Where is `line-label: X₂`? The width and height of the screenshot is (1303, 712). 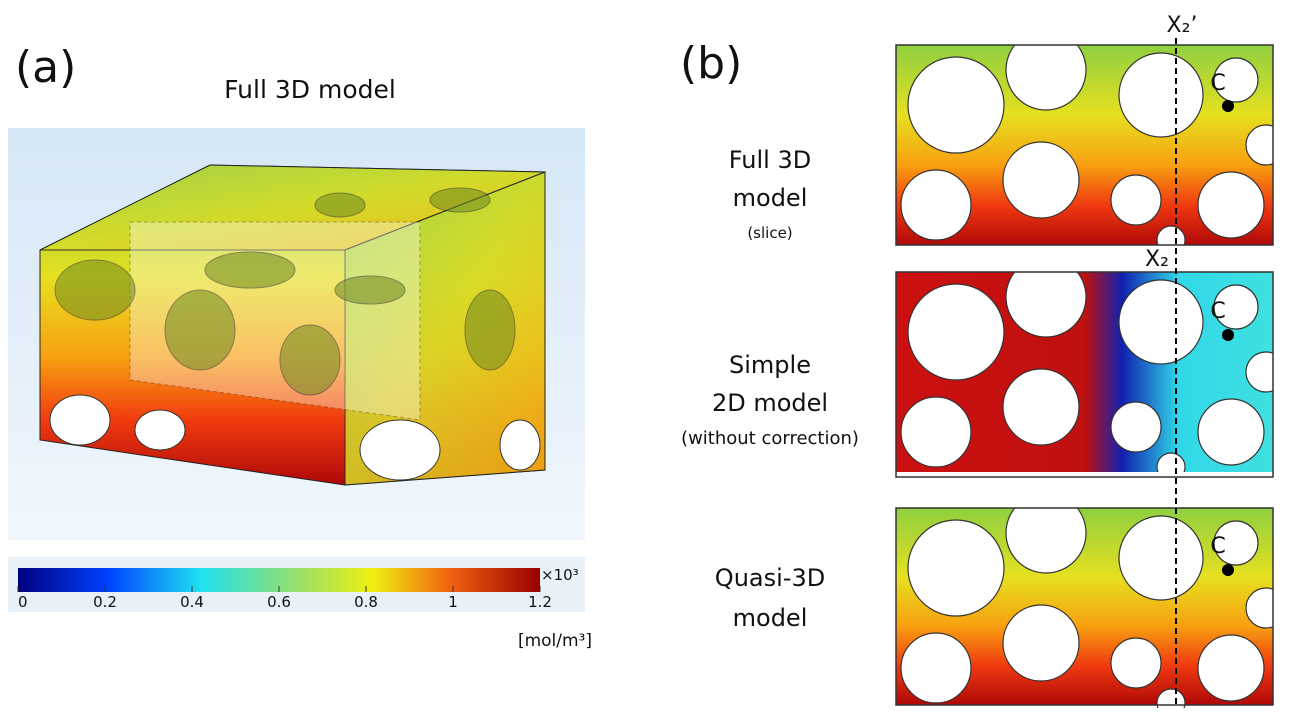
line-label: X₂ is located at coordinates (1157, 259).